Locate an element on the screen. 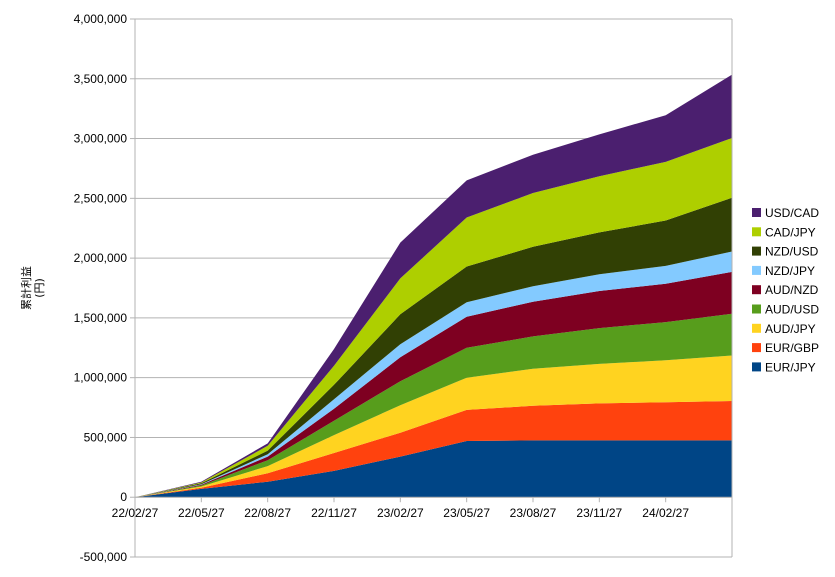 This screenshot has height=577, width=835. y-tick-label-7: 3,000,000 is located at coordinates (101, 139).